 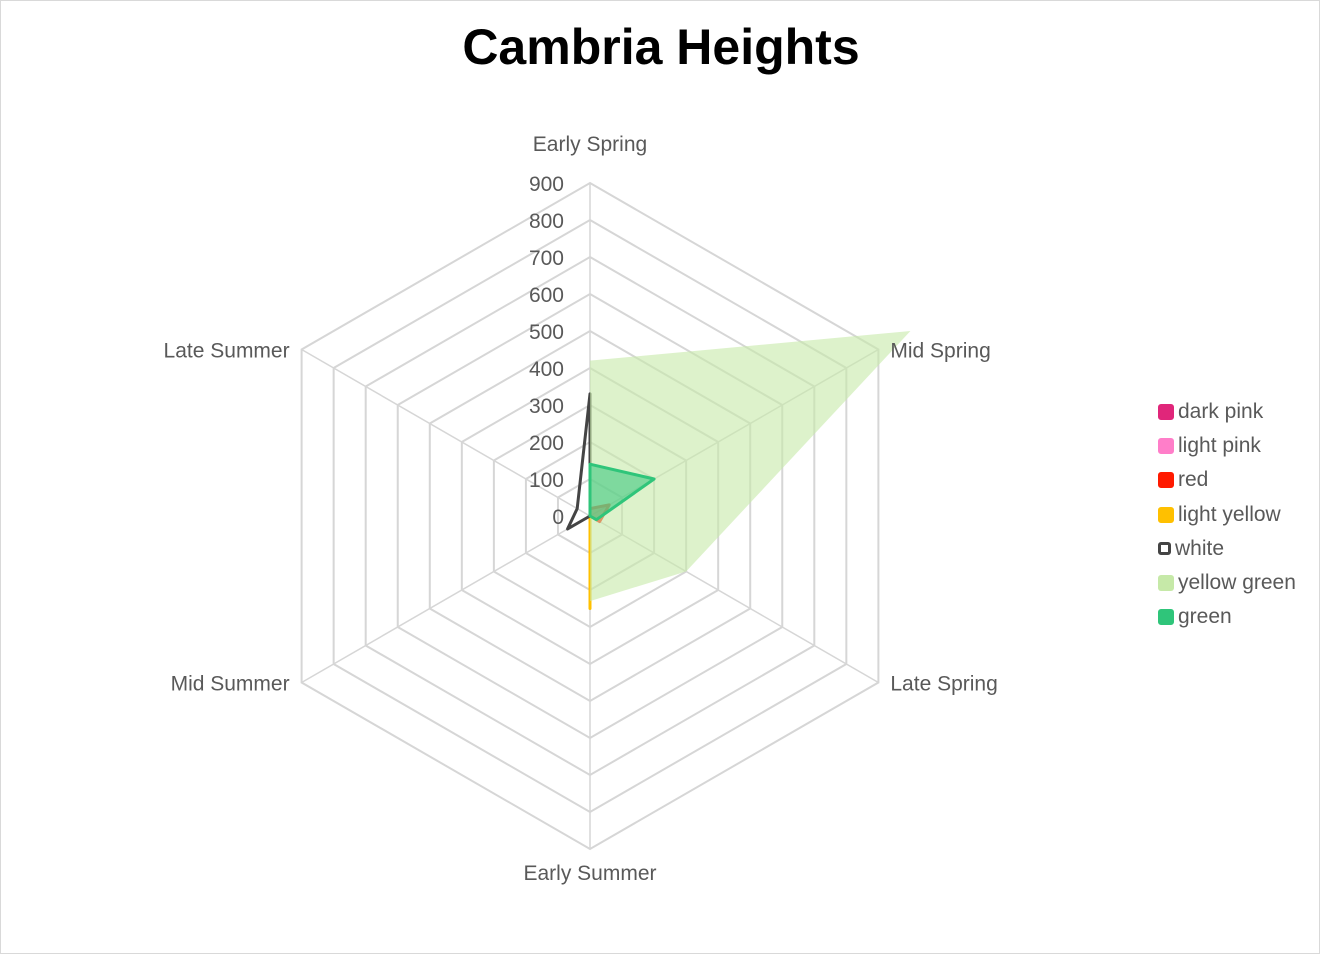 What do you see at coordinates (1193, 480) in the screenshot?
I see `legend-label: red` at bounding box center [1193, 480].